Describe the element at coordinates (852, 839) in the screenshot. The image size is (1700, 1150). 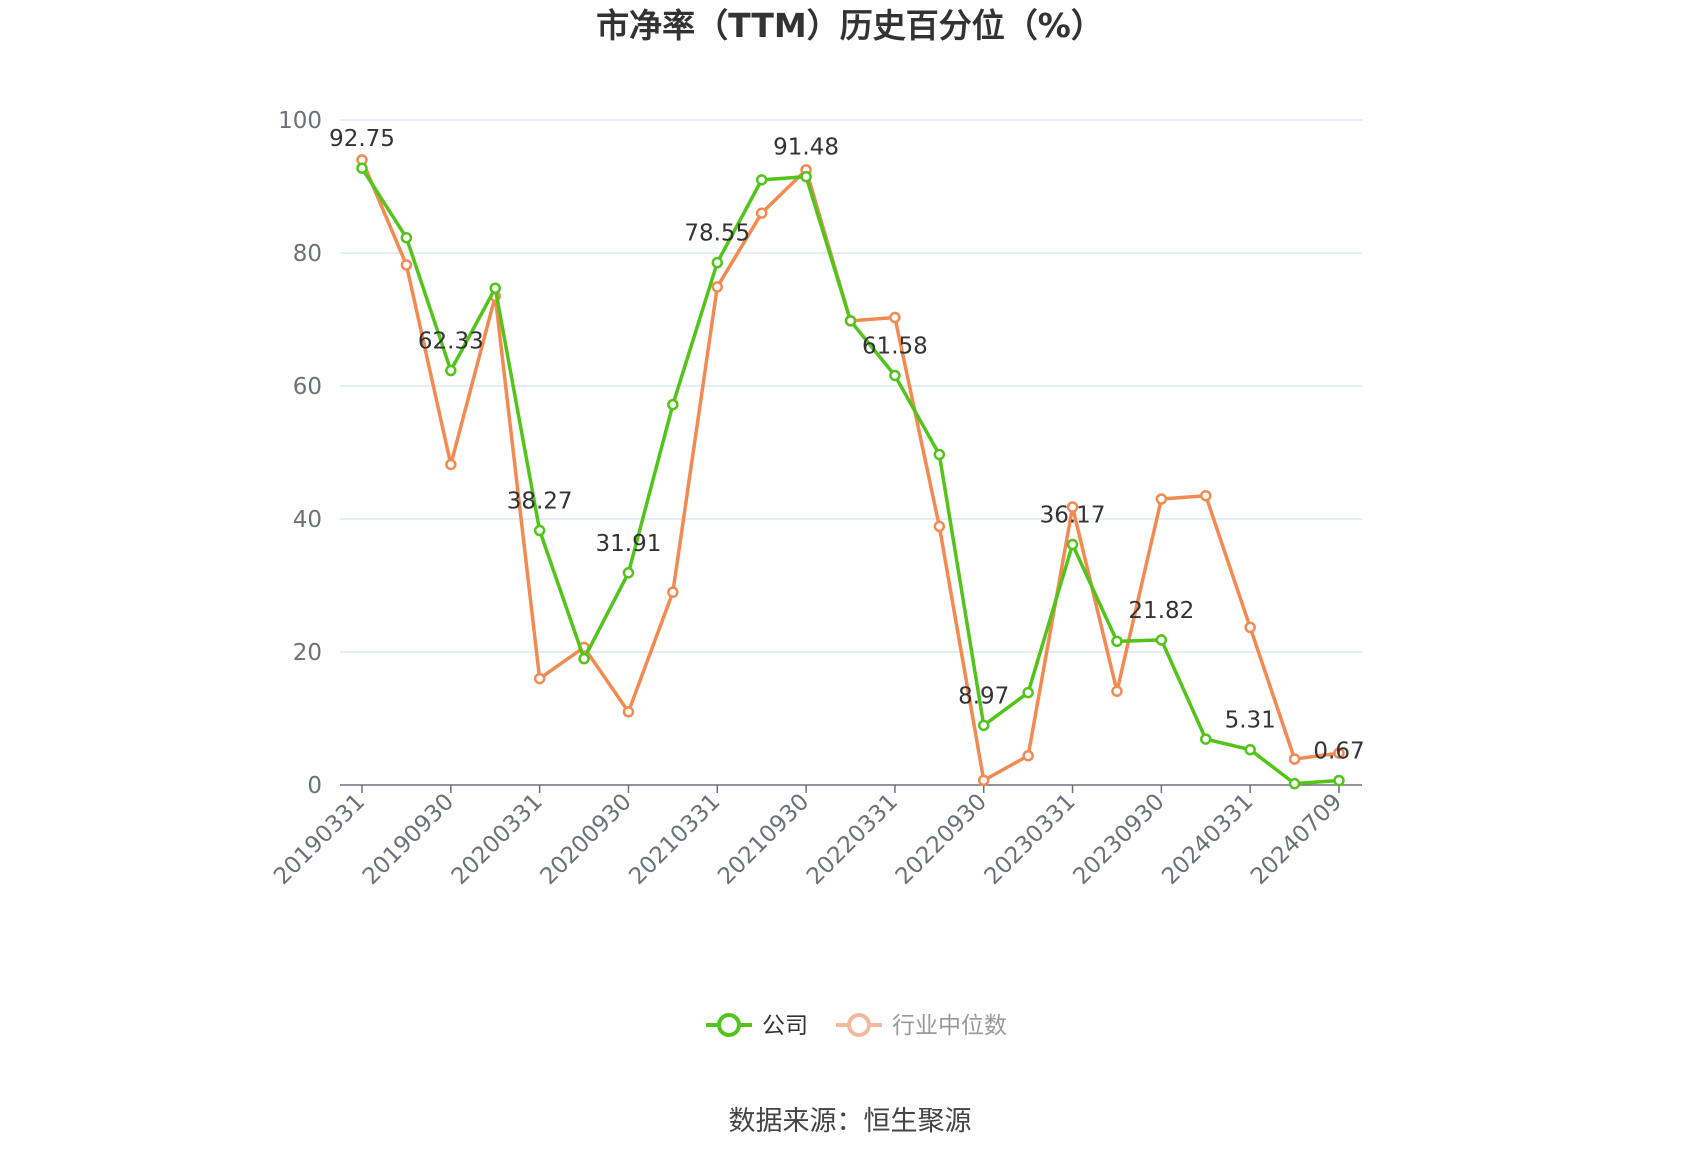
I see `x-tick-label: 20220331` at that location.